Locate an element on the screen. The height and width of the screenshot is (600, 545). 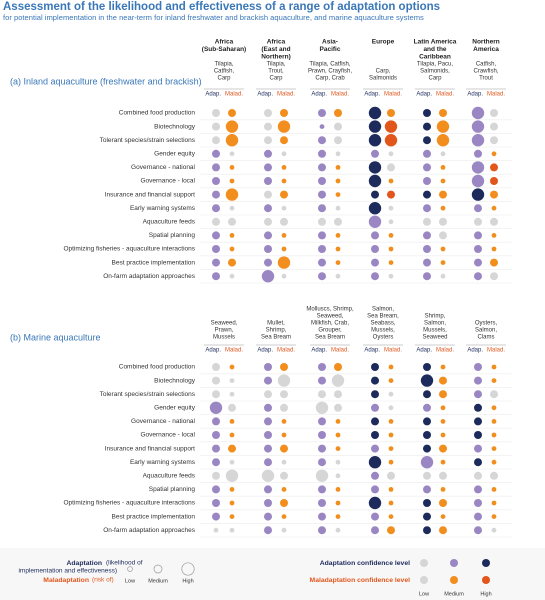
adap-label: Adap. is located at coordinates (475, 351).